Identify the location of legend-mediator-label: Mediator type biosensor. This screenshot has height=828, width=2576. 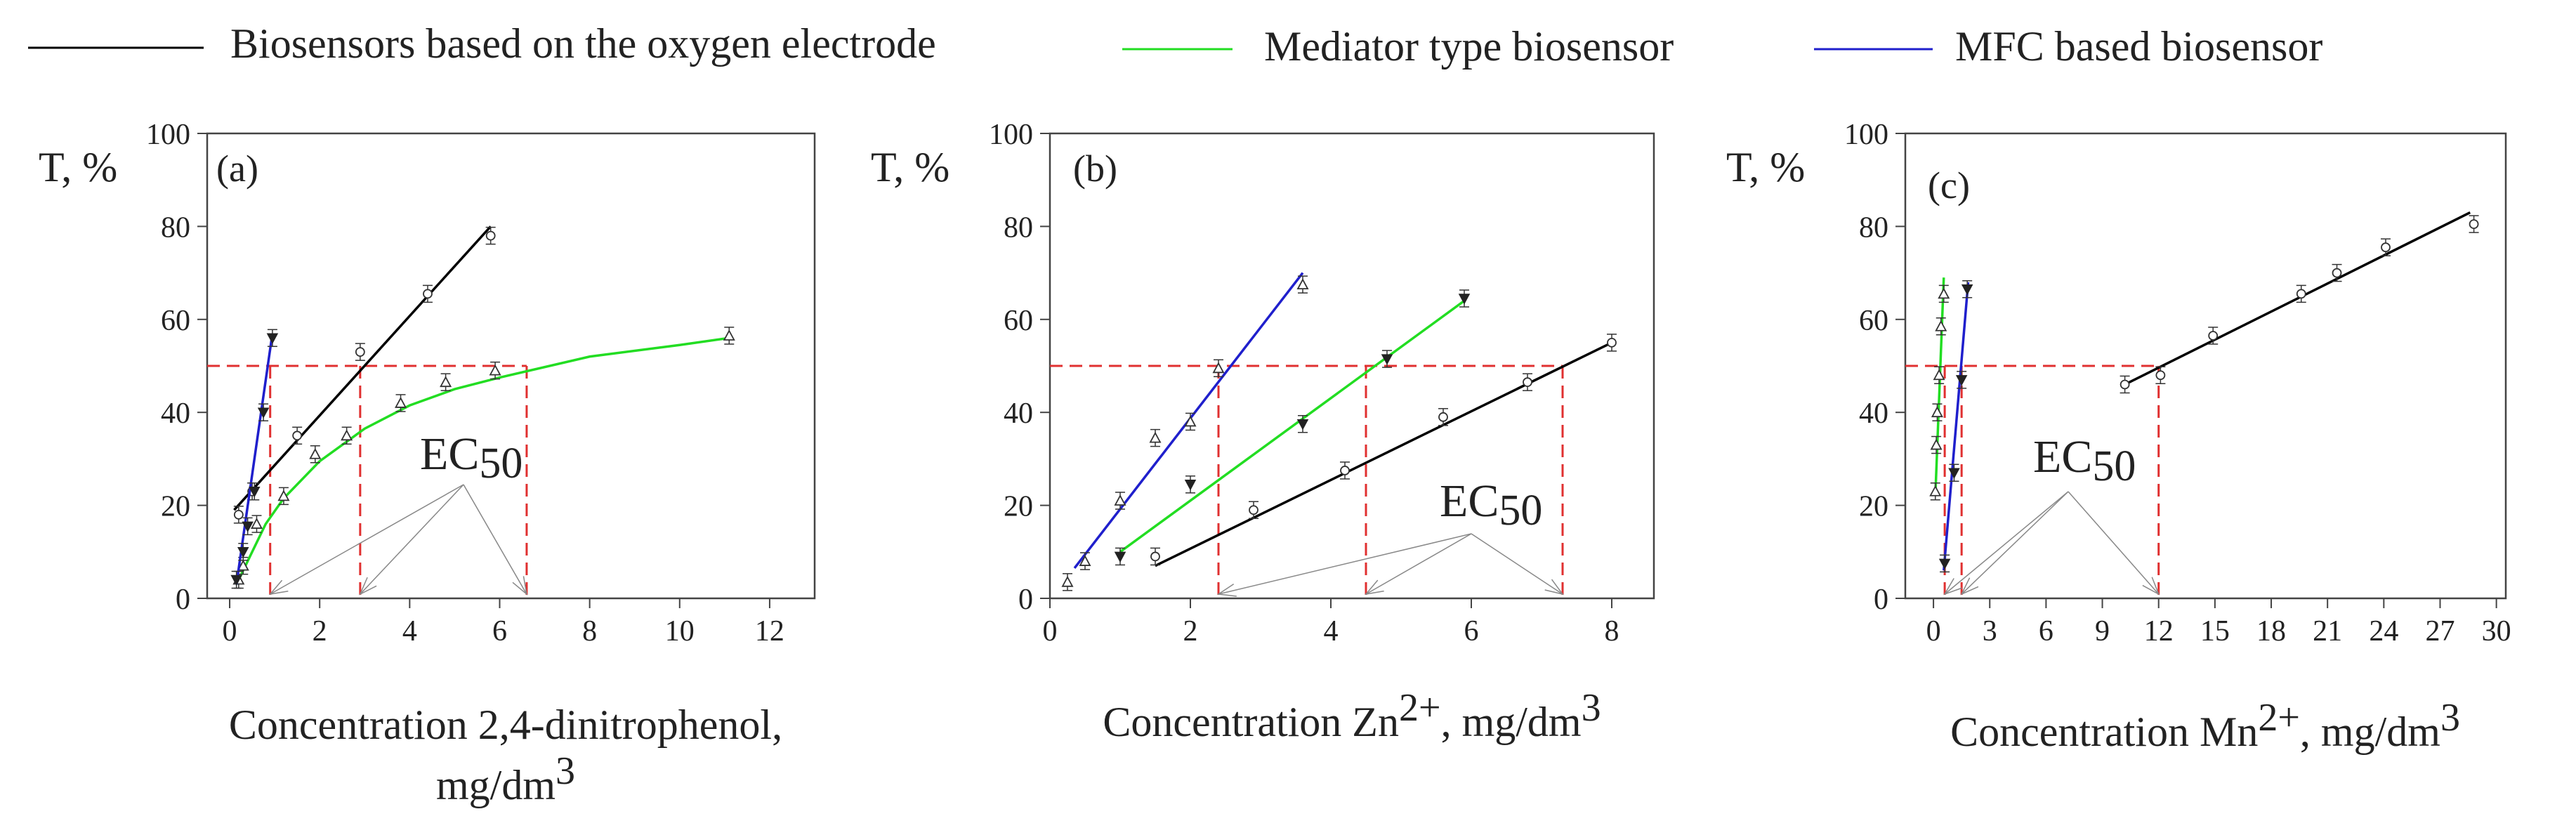
(1469, 46).